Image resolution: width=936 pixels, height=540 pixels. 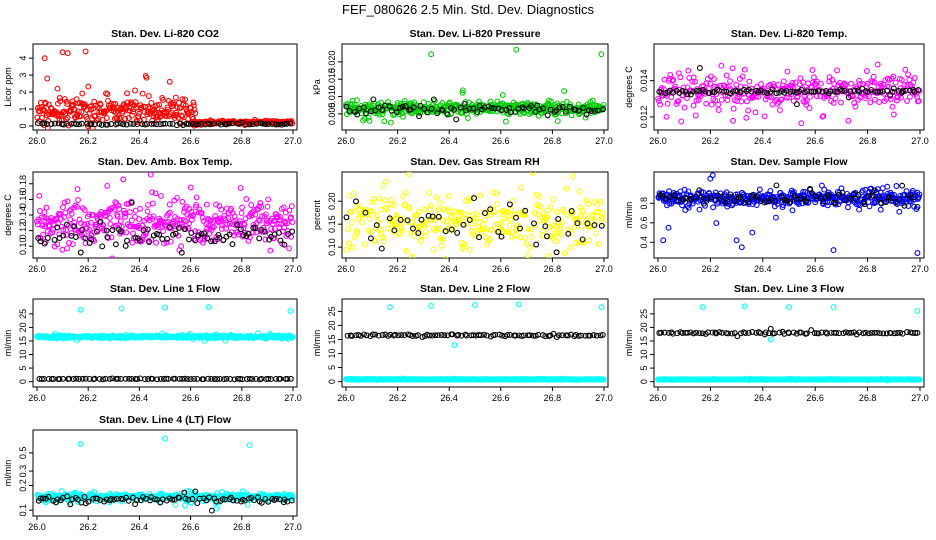 What do you see at coordinates (658, 398) in the screenshot?
I see `x-tick-label: 26.0` at bounding box center [658, 398].